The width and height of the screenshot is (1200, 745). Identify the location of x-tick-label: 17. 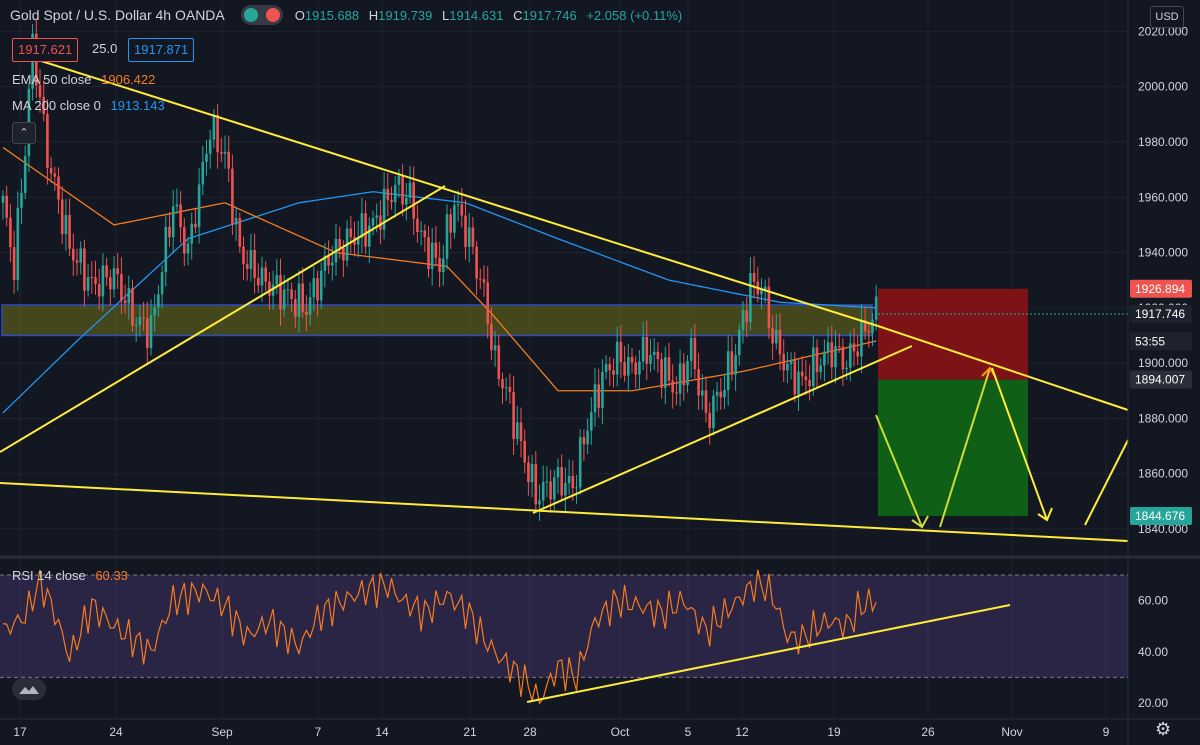
(20, 732).